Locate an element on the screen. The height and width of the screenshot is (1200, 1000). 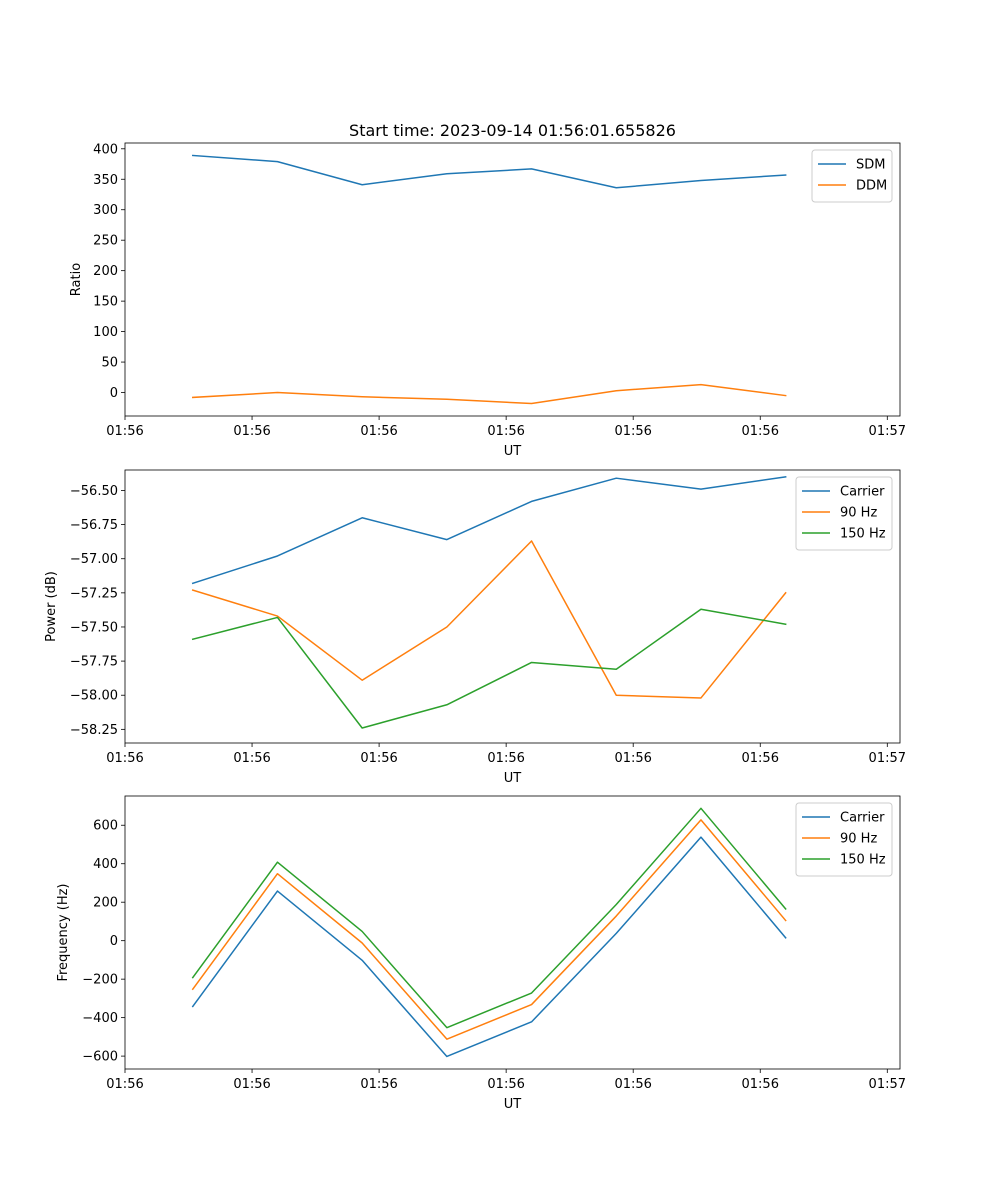
y-tick-label: 350 is located at coordinates (105, 180).